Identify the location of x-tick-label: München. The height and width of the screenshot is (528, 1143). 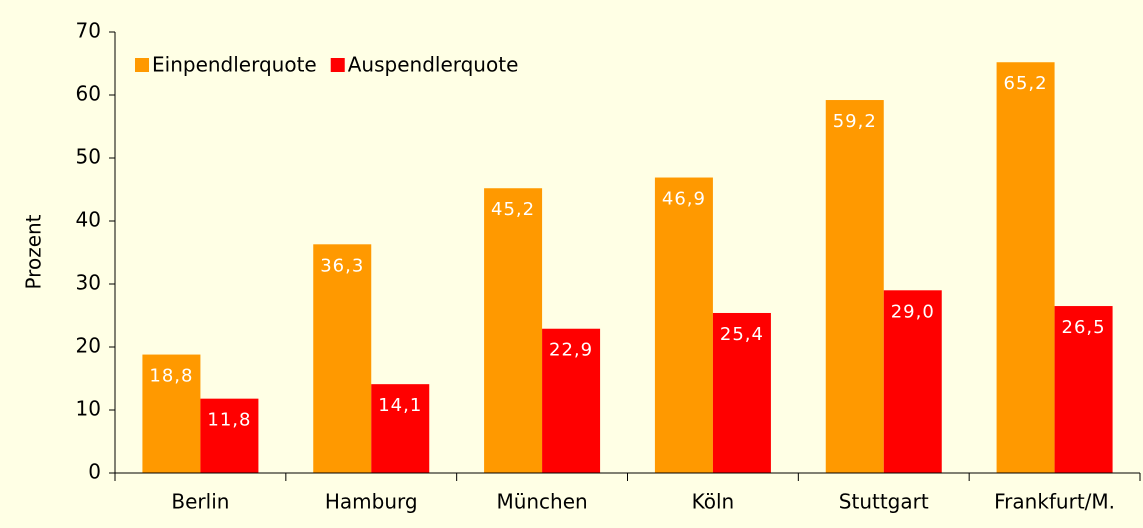
(541, 502).